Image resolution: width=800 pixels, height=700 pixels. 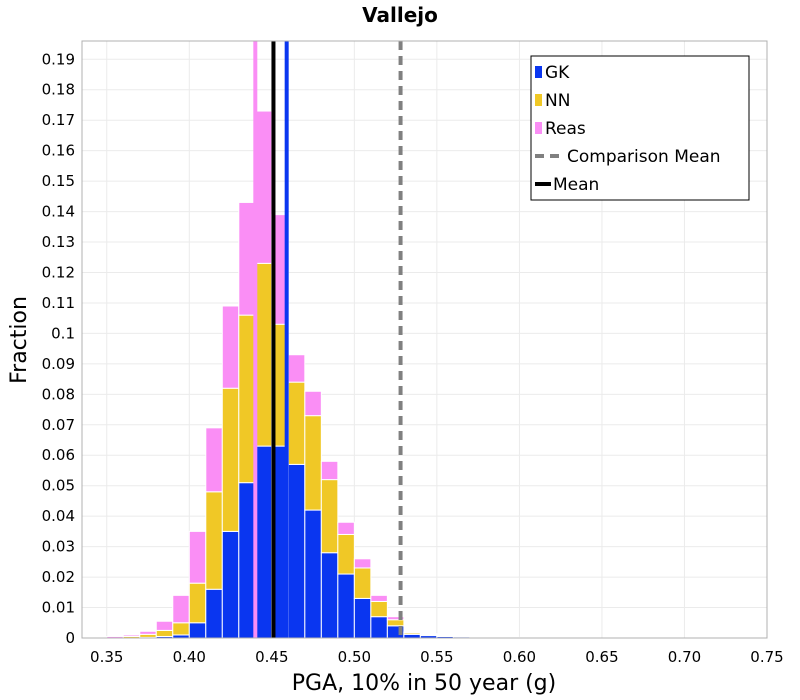 What do you see at coordinates (601, 657) in the screenshot?
I see `x-tick-label: 0.65` at bounding box center [601, 657].